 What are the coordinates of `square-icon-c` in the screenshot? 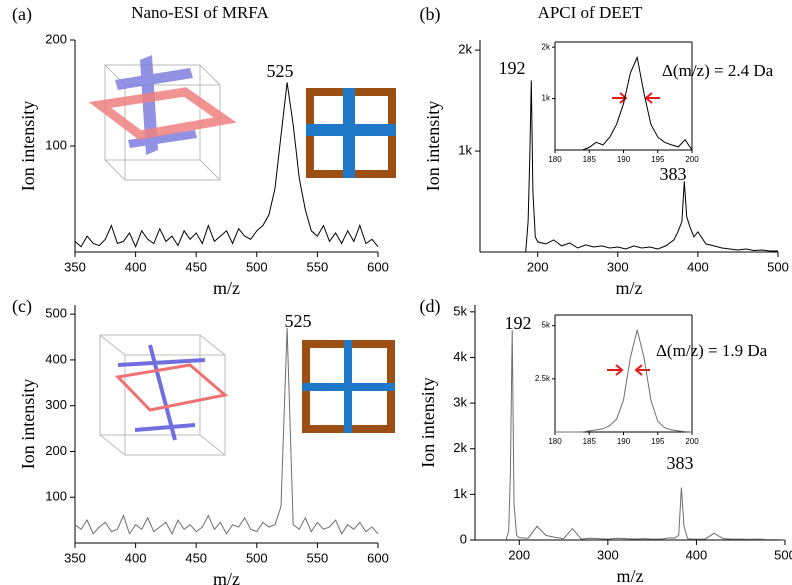 It's located at (348, 386).